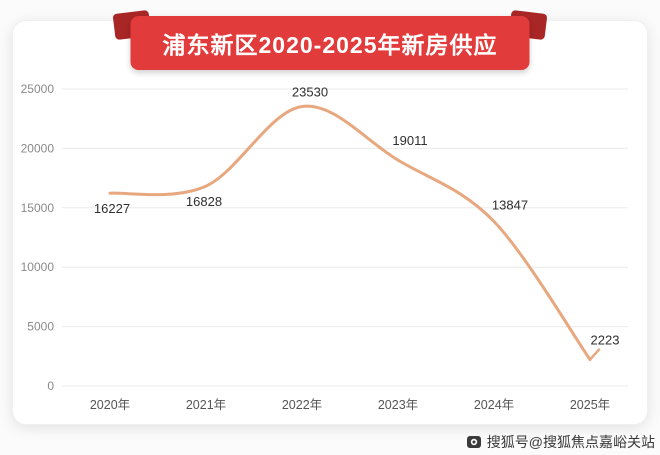 The height and width of the screenshot is (455, 660). What do you see at coordinates (494, 405) in the screenshot?
I see `x-axis-tick: 2024年` at bounding box center [494, 405].